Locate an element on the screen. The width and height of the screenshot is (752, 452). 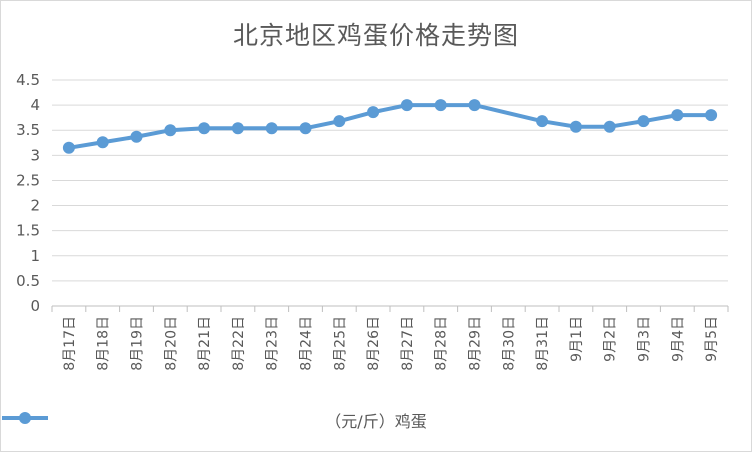
x-tick-label: 8月18日 is located at coordinates (104, 343).